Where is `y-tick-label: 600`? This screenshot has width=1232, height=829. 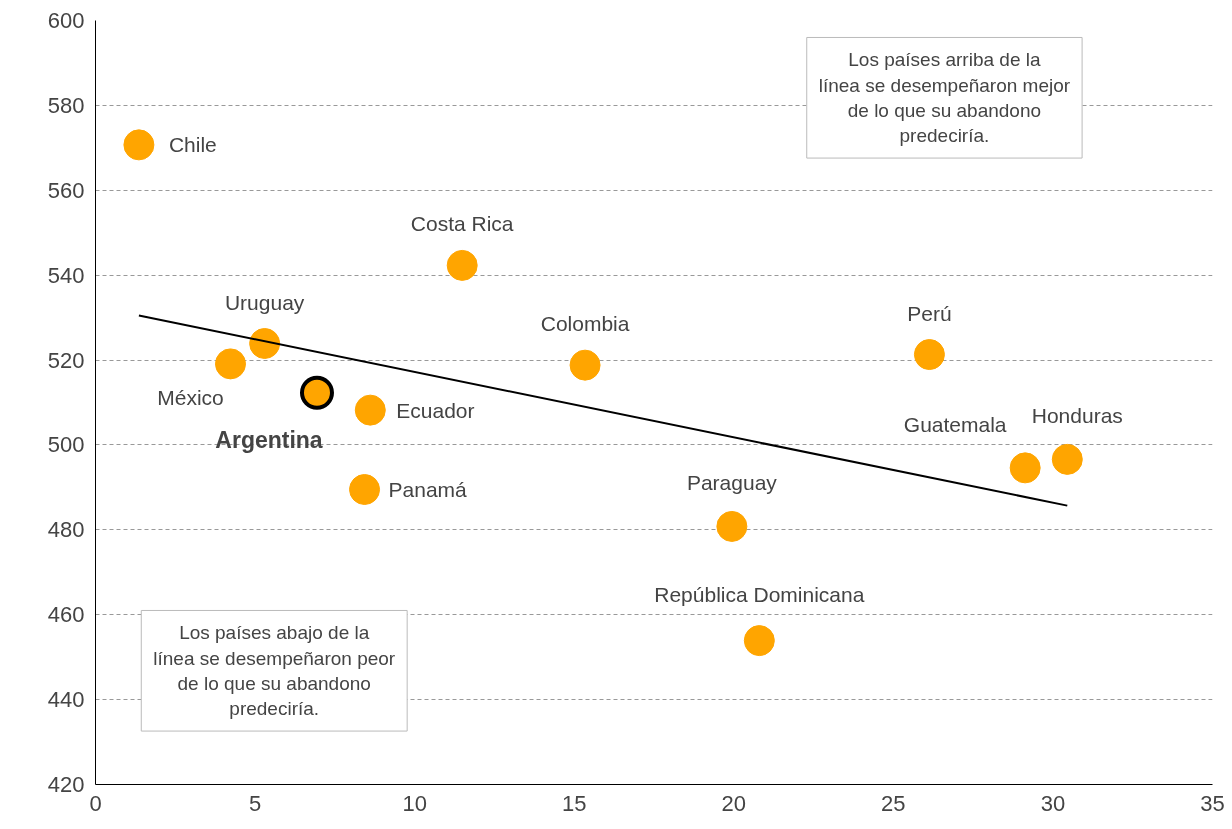 y-tick-label: 600 is located at coordinates (66, 20).